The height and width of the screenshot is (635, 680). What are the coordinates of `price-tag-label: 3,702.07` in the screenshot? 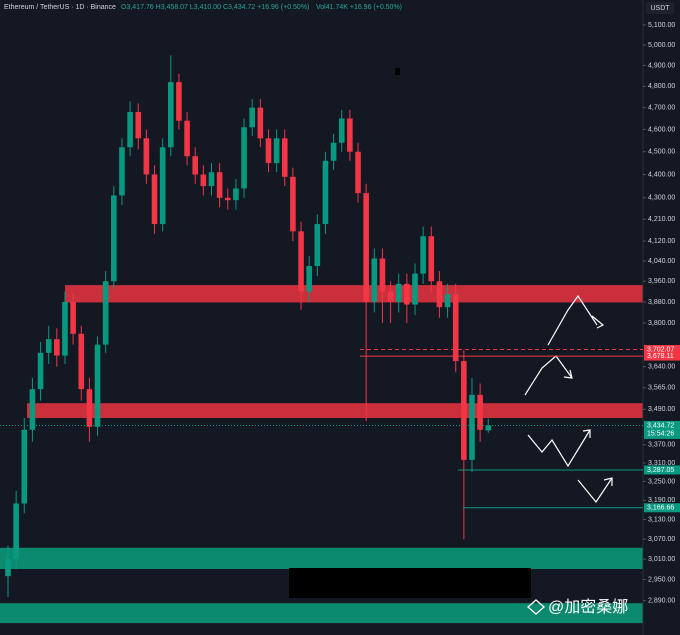 It's located at (660, 349).